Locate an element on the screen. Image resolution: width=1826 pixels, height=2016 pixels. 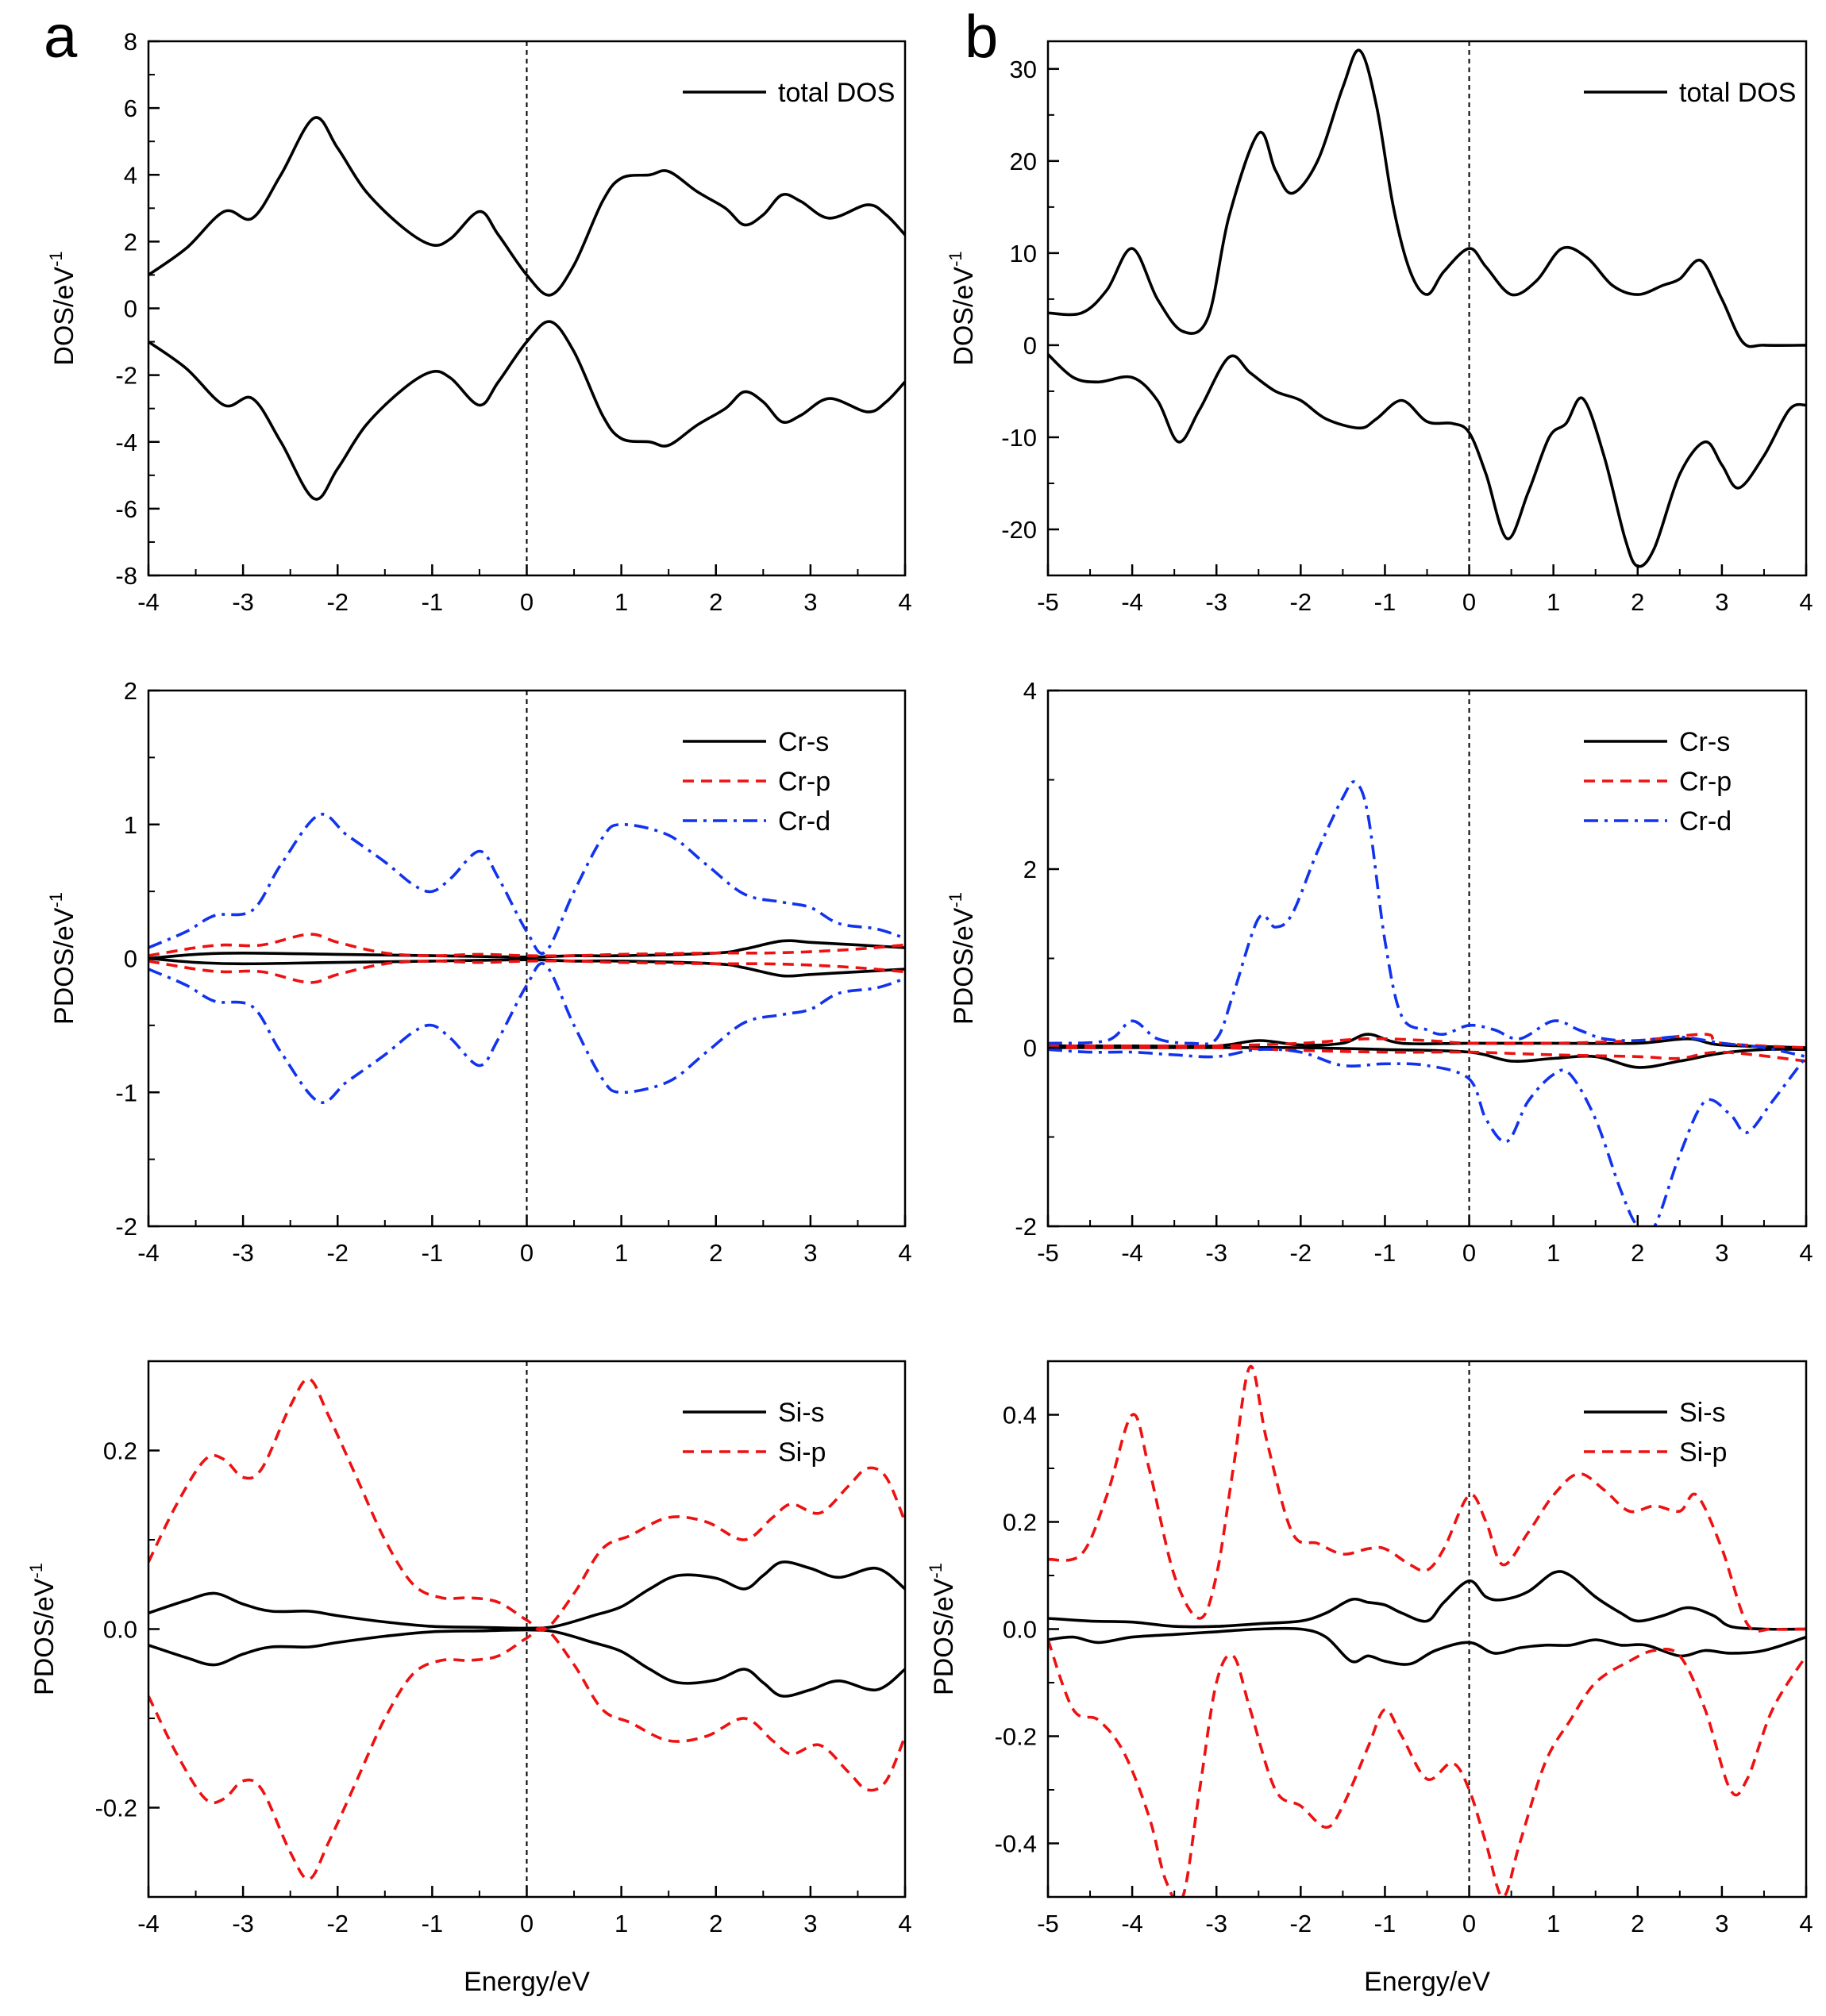
y-tick-label: 6 is located at coordinates (130, 108).